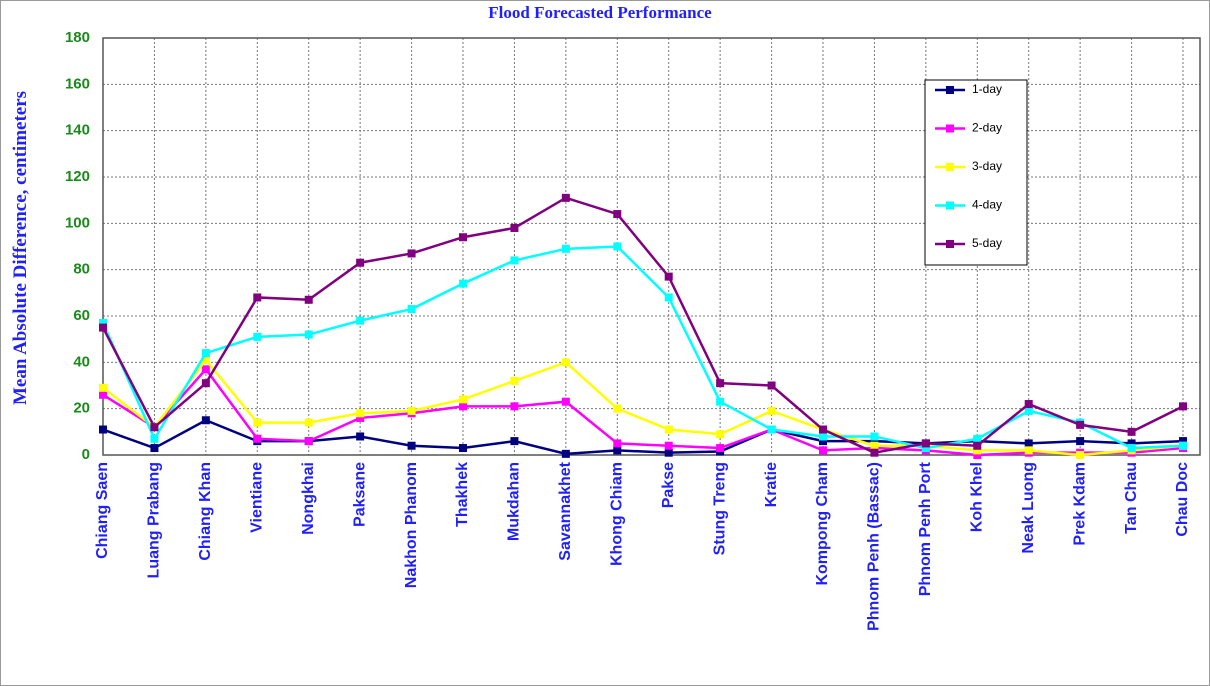 The height and width of the screenshot is (686, 1210). I want to click on x-tick-label: Phnom Penh (Bassac), so click(874, 546).